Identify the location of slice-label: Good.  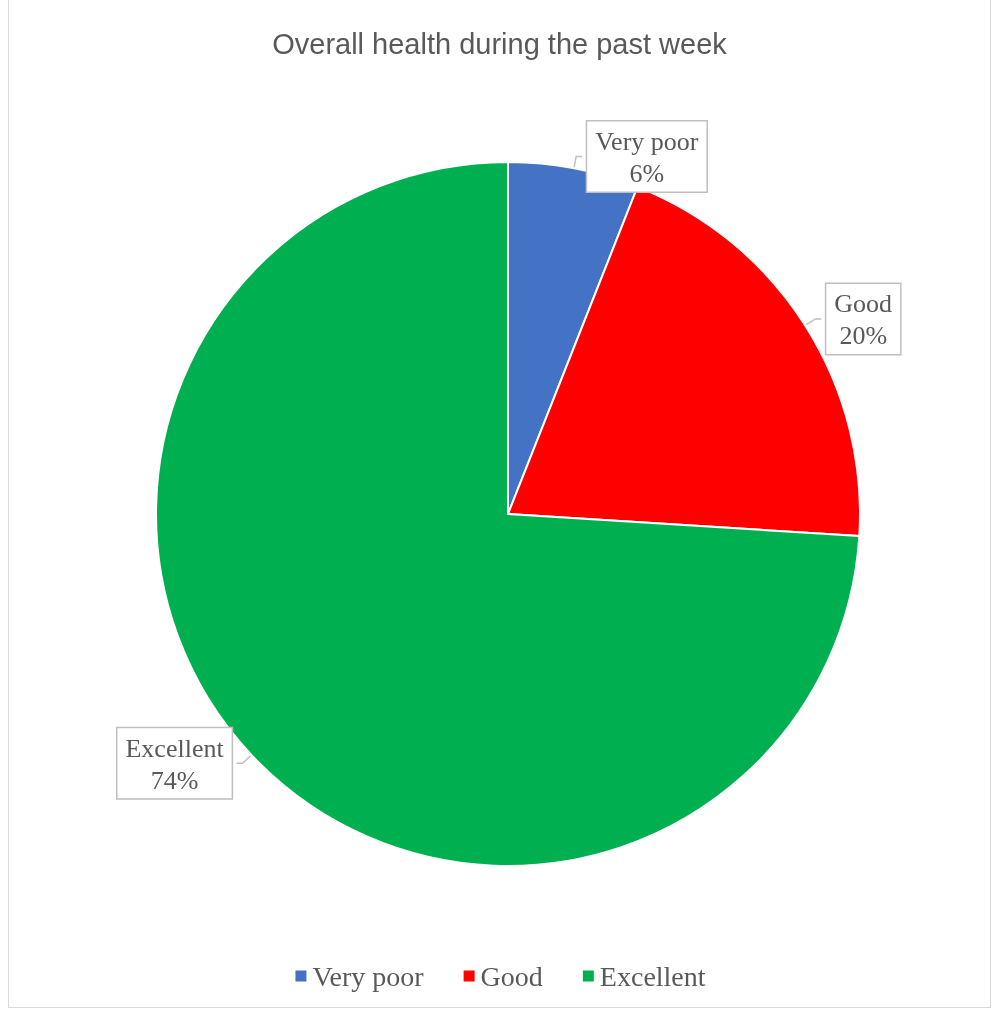
(863, 304).